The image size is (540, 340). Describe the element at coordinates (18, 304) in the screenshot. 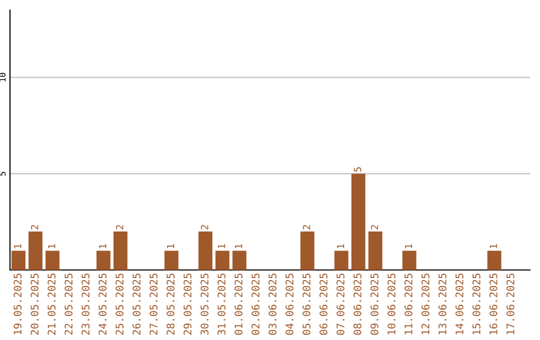

I see `x-tick-label: 19.05.2025` at that location.